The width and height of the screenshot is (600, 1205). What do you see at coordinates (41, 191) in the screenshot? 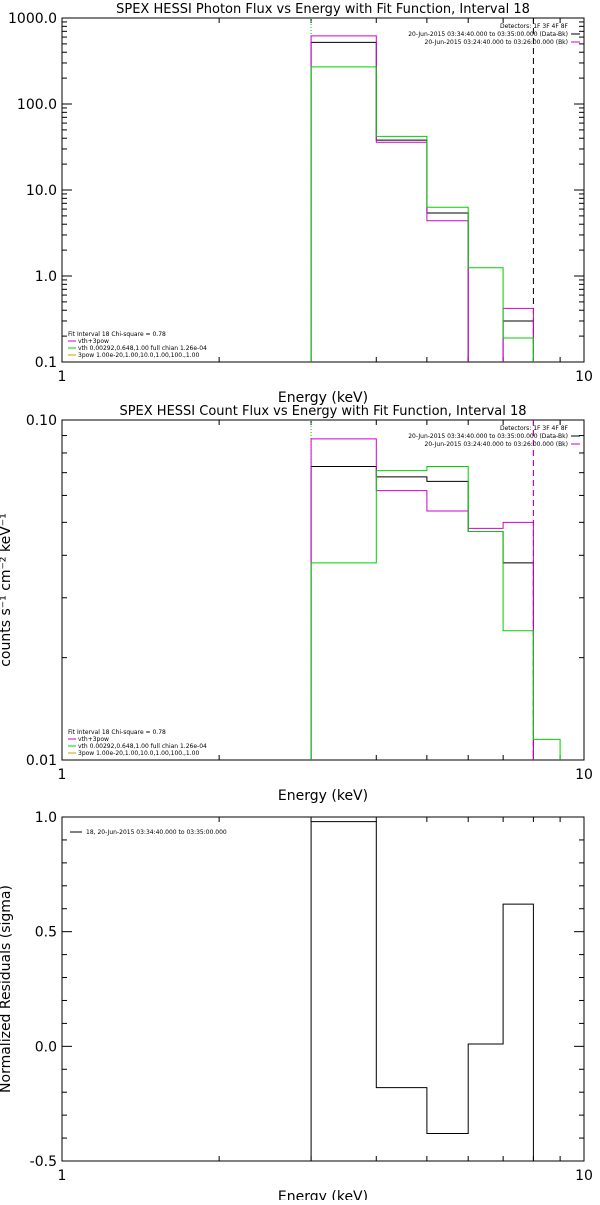
I see `y-tick-label: 10.0` at bounding box center [41, 191].